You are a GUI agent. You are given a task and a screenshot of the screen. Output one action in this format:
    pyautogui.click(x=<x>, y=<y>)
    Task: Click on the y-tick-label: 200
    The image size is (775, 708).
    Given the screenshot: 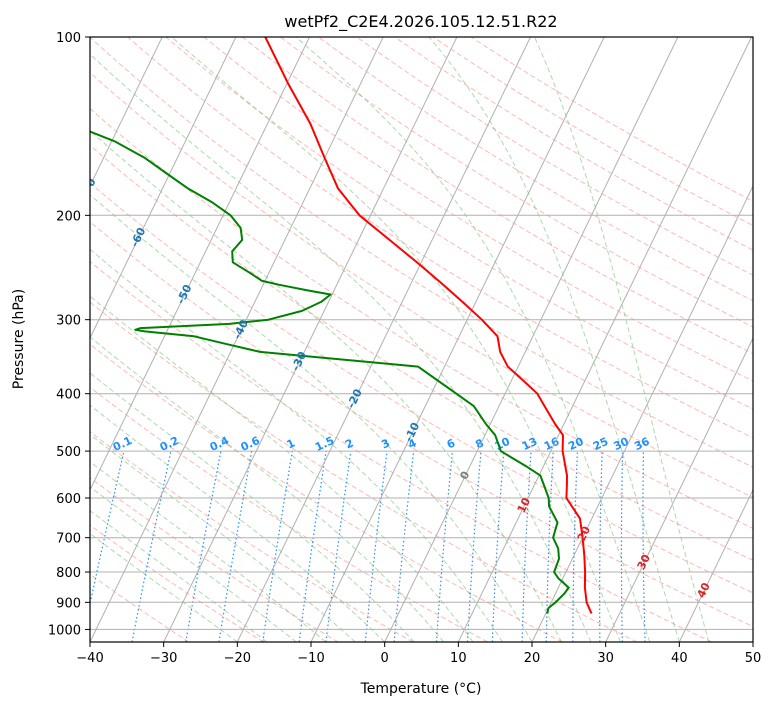 What is the action you would take?
    pyautogui.click(x=68, y=216)
    